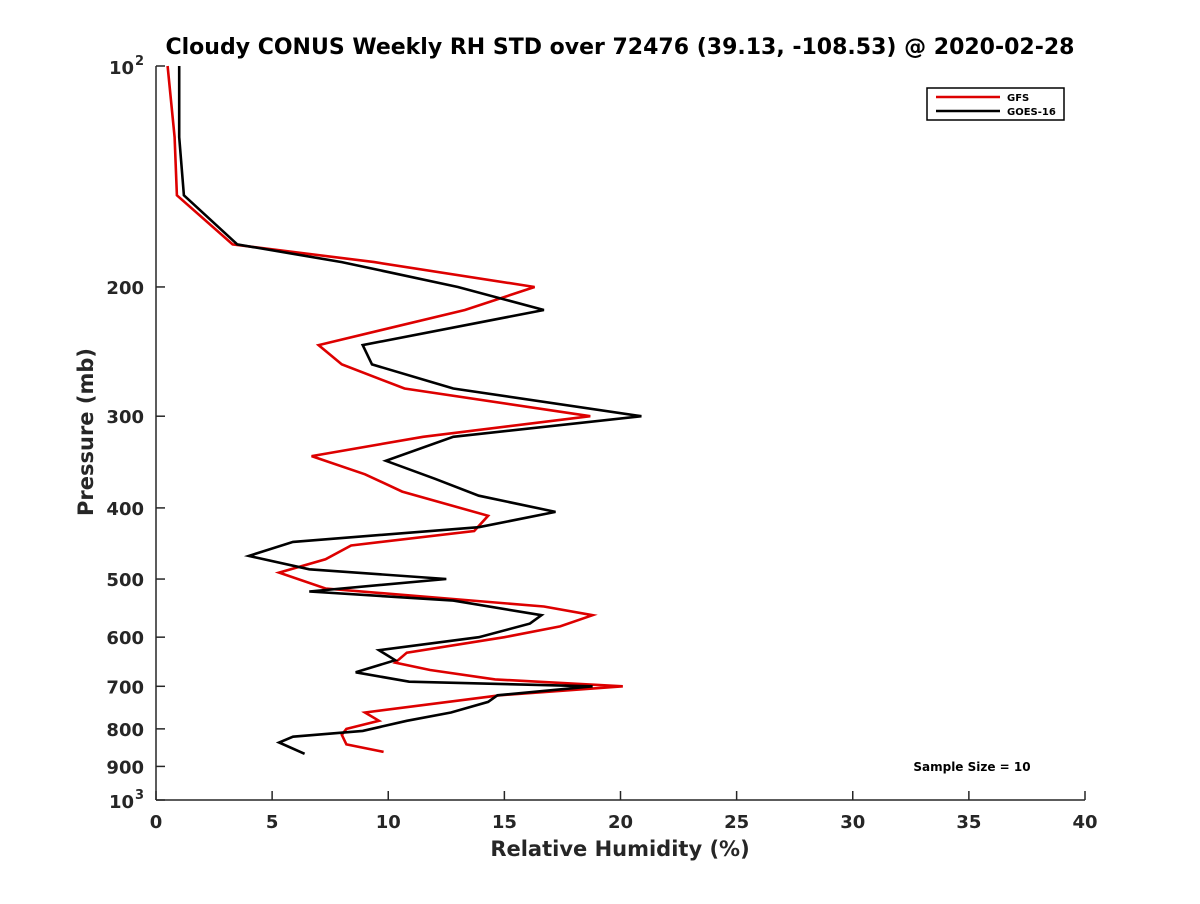 The image size is (1200, 904). What do you see at coordinates (736, 822) in the screenshot?
I see `x-tick-label: 25` at bounding box center [736, 822].